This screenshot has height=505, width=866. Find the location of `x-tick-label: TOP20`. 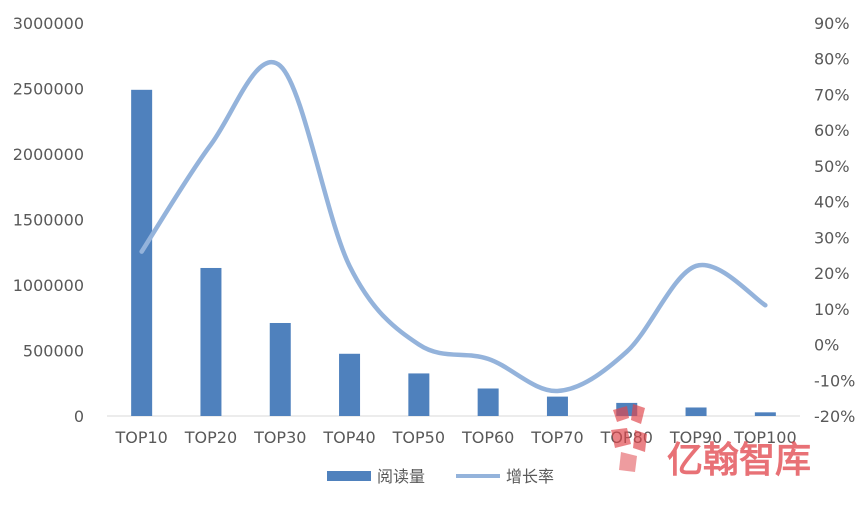

x-tick-label: TOP20 is located at coordinates (210, 437).